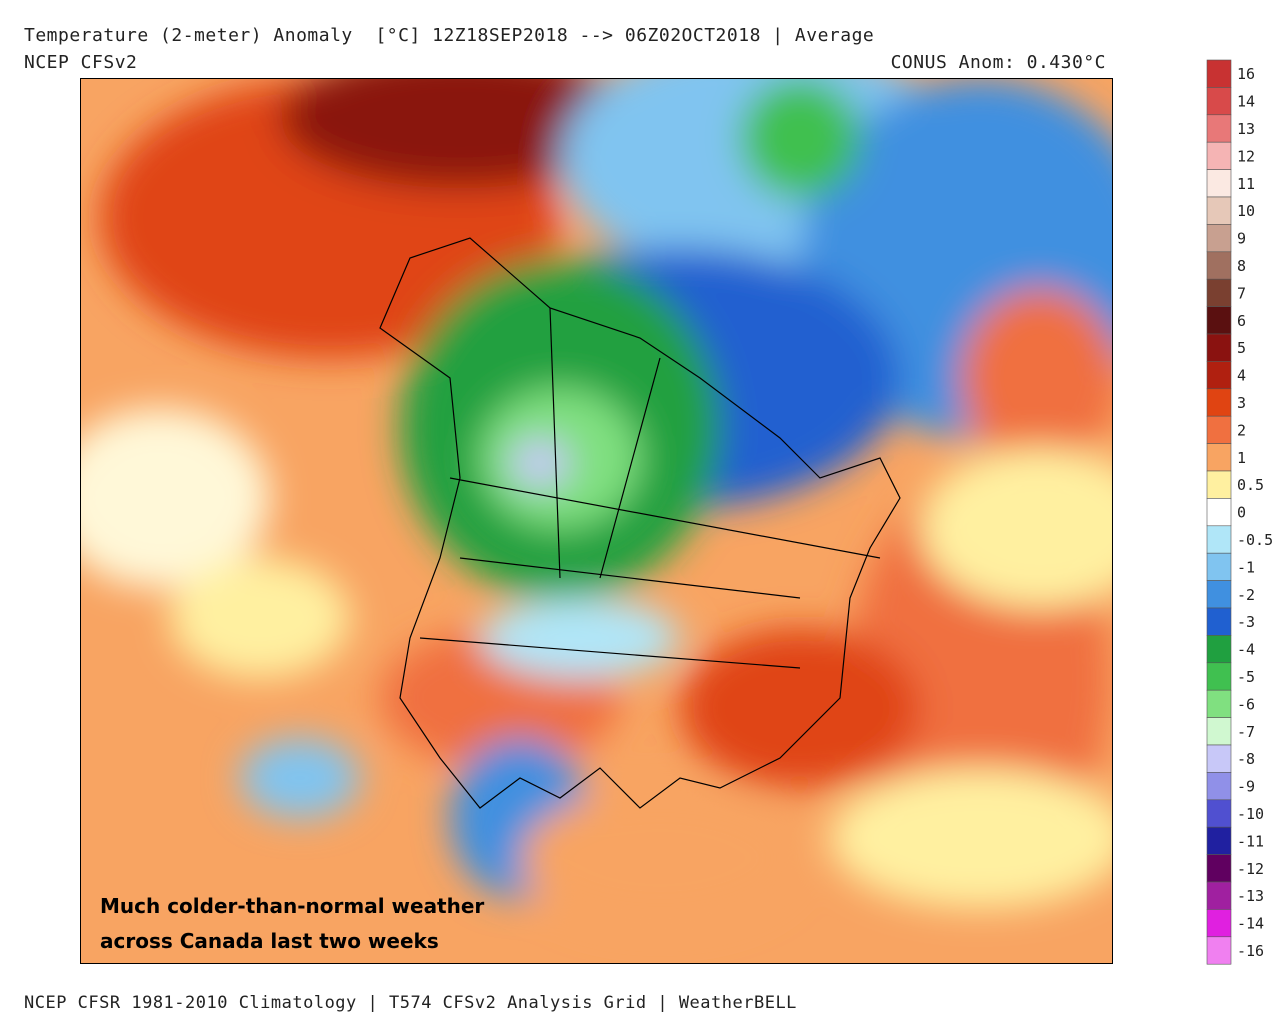  Describe the element at coordinates (1246, 567) in the screenshot. I see `colorbar-label: -1` at that location.